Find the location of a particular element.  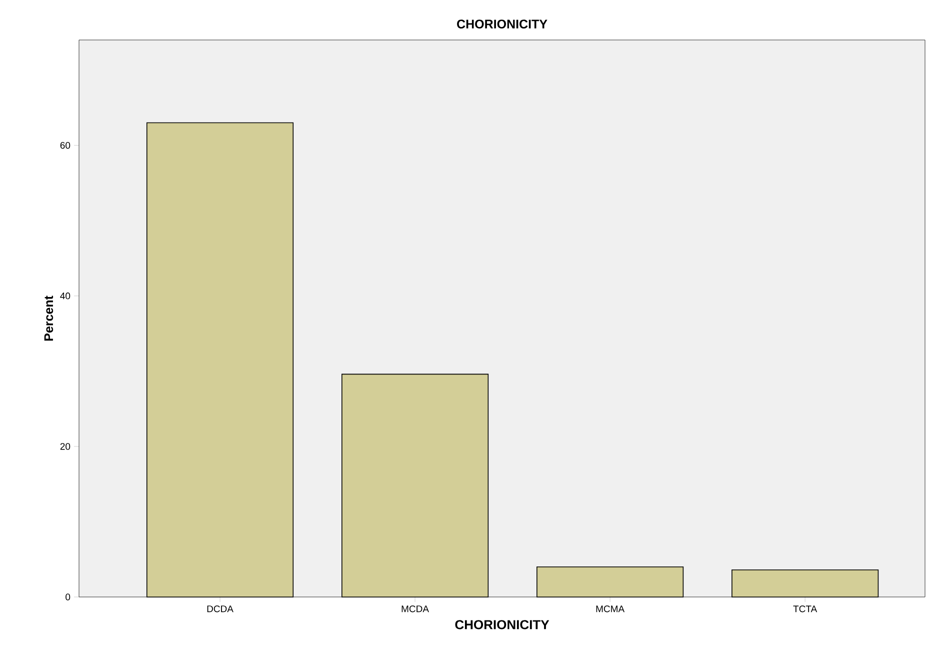

y-tick-label: 20 is located at coordinates (65, 446).